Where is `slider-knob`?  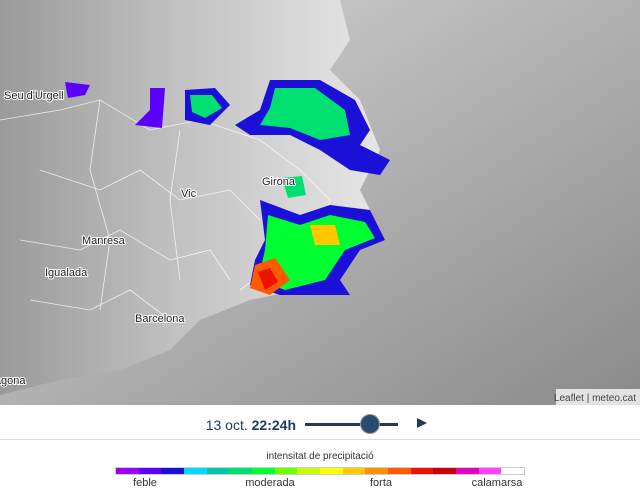 slider-knob is located at coordinates (370, 424).